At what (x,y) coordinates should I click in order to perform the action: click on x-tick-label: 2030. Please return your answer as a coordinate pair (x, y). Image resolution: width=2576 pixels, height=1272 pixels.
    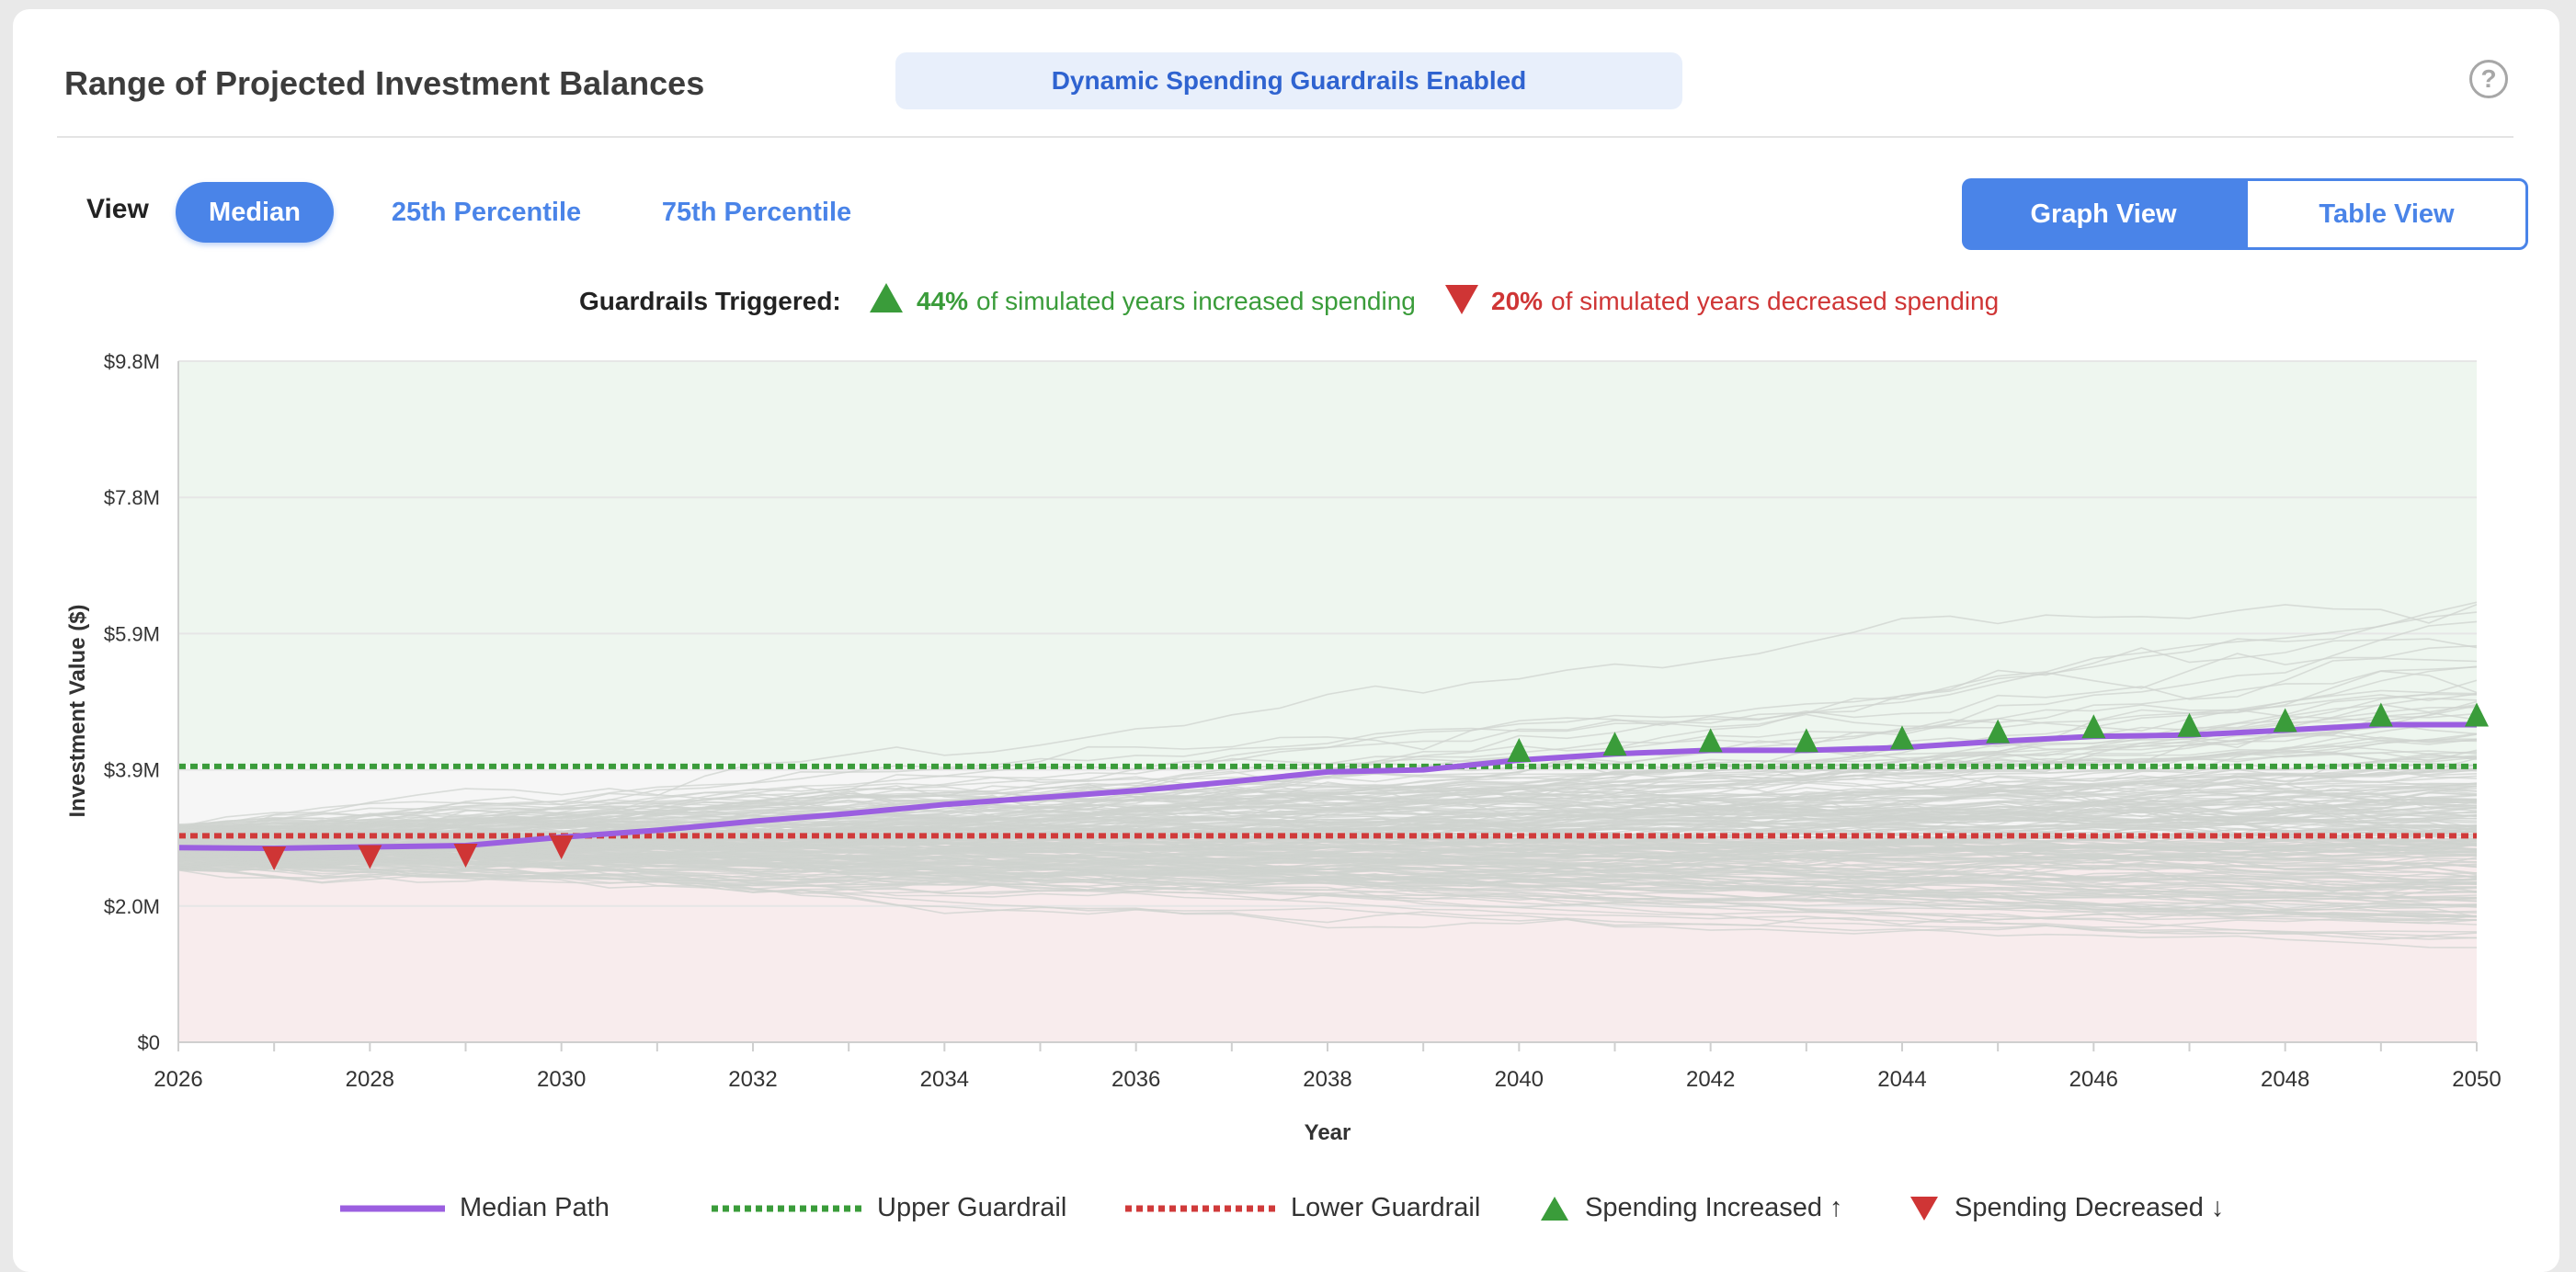
    Looking at the image, I should click on (561, 1079).